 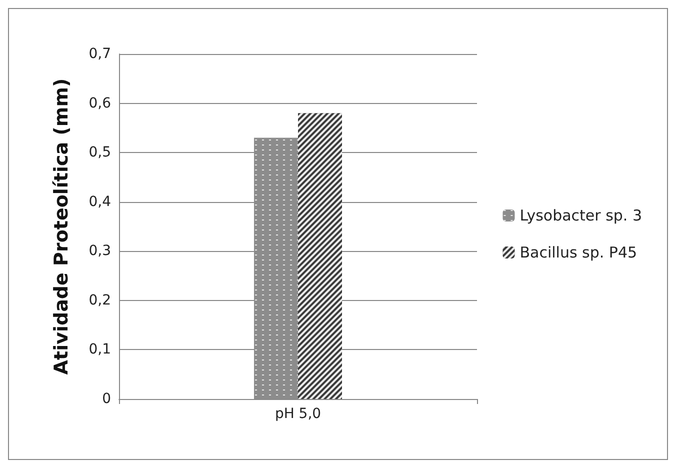 I want to click on y-tick-label: 0,6, so click(x=100, y=103).